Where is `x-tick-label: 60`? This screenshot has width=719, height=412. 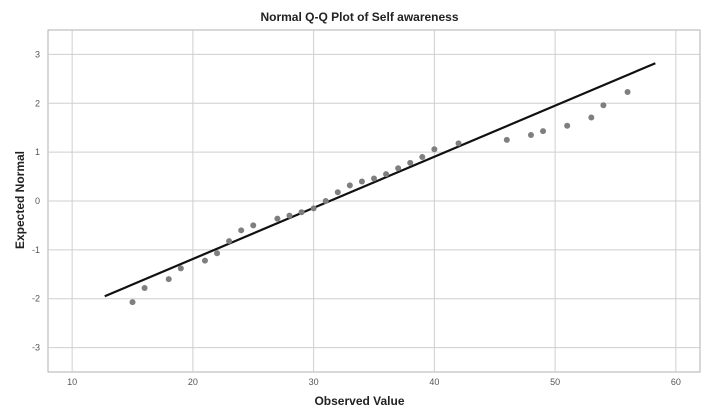 x-tick-label: 60 is located at coordinates (676, 382).